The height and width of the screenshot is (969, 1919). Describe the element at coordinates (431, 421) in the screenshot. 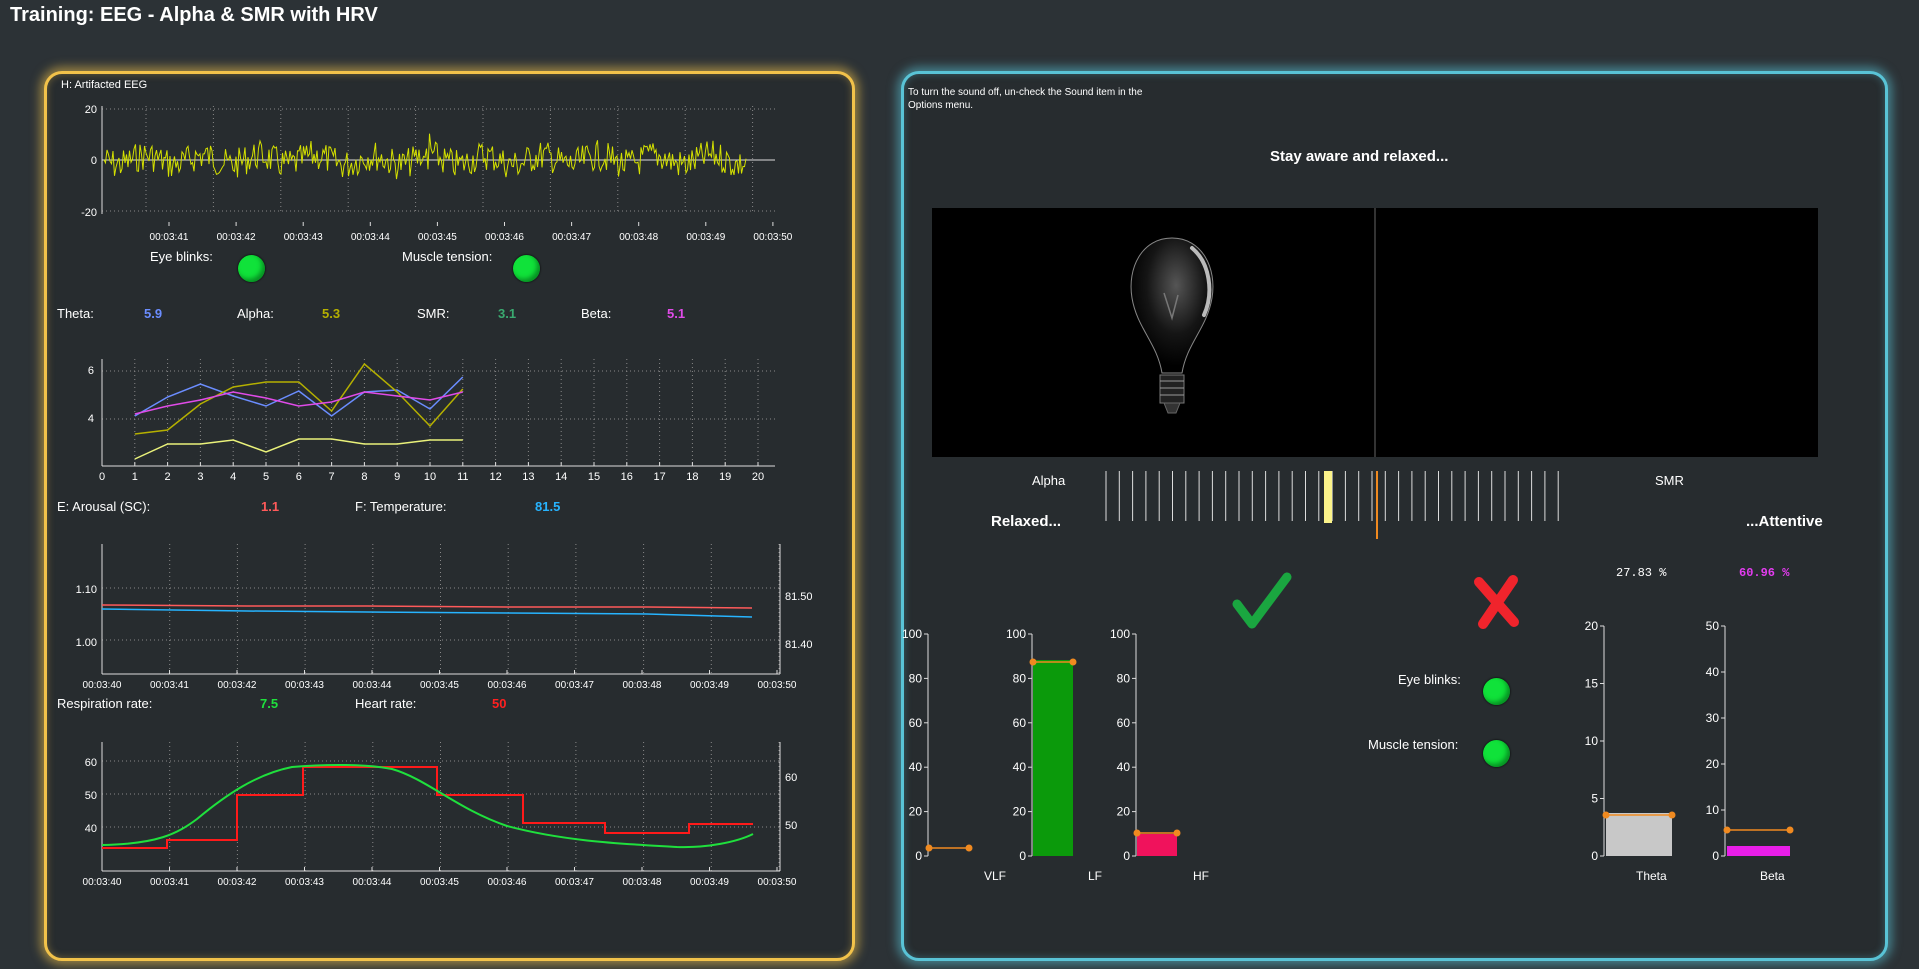

I see `band-trend-chart: 6 4 0 1 2 3 4 5 6 7 8 9 10 11 12 13 14 15 16 17 18 19 20` at that location.